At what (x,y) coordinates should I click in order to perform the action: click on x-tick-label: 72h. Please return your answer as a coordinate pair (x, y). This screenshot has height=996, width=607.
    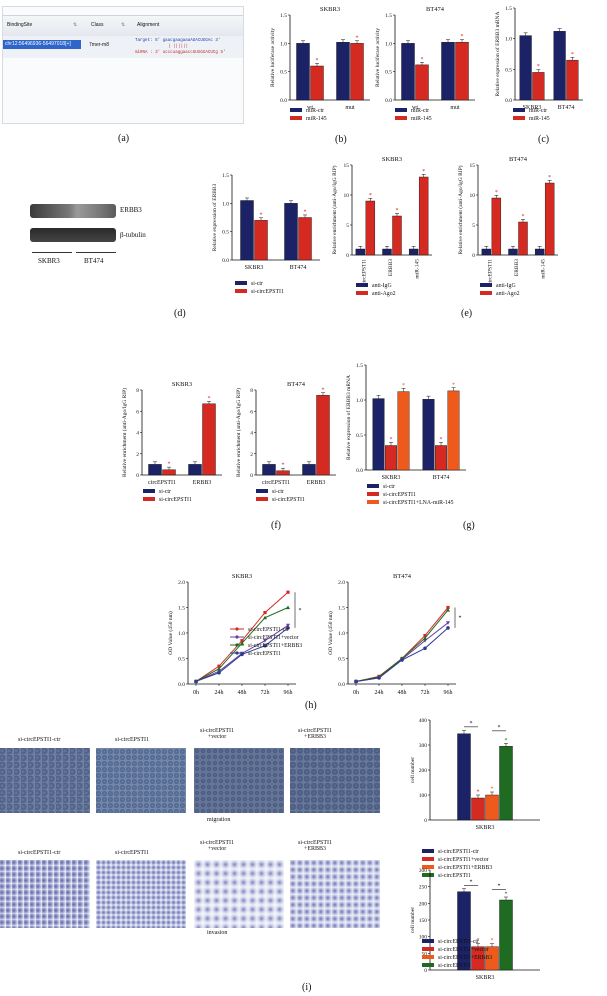
    Looking at the image, I should click on (425, 693).